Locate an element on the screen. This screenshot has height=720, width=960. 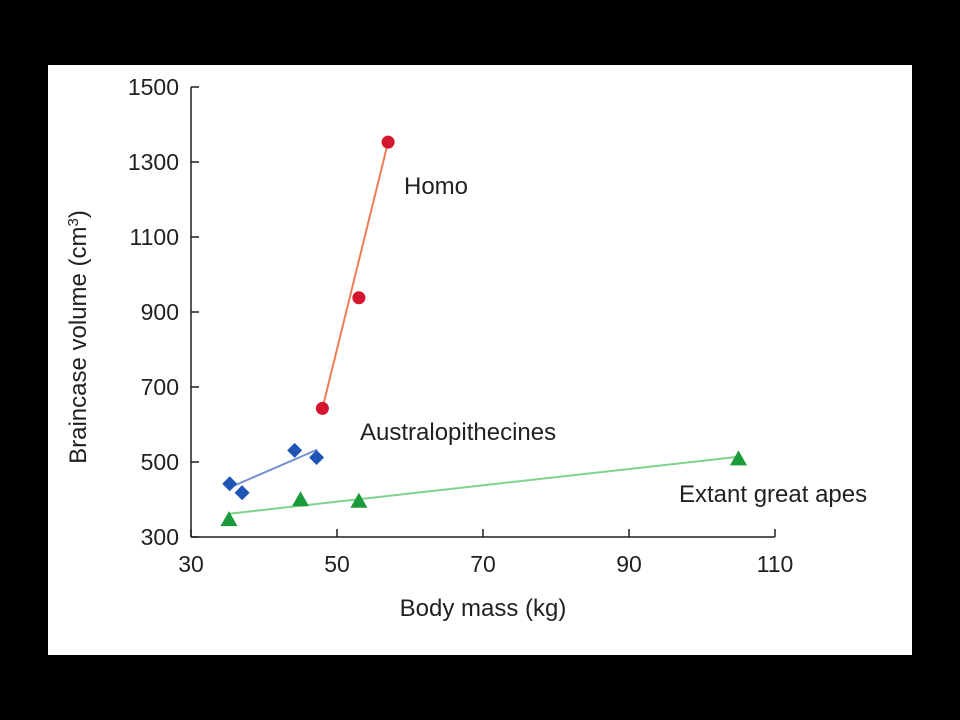
y-tick-label: 500 is located at coordinates (160, 462).